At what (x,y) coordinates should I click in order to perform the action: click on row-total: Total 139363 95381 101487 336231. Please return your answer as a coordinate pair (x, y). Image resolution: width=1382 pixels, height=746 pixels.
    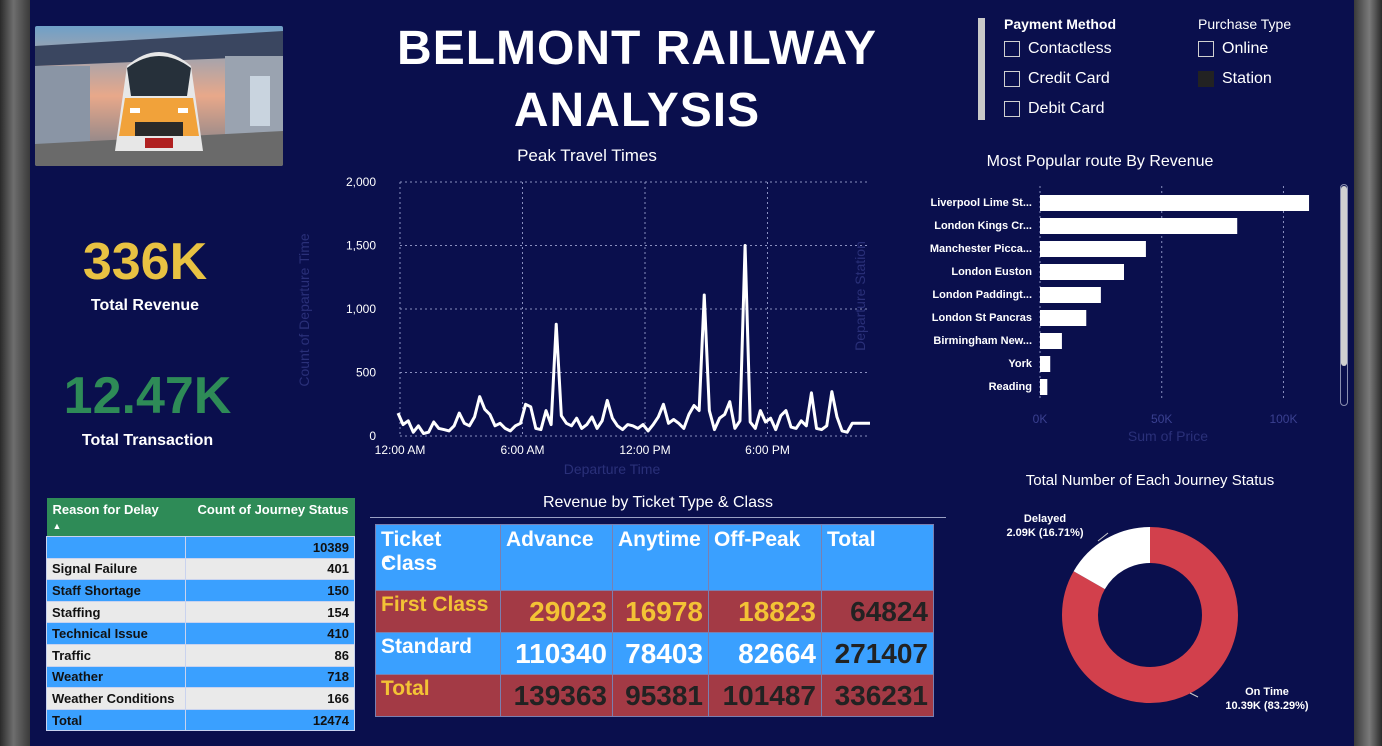
    Looking at the image, I should click on (654, 695).